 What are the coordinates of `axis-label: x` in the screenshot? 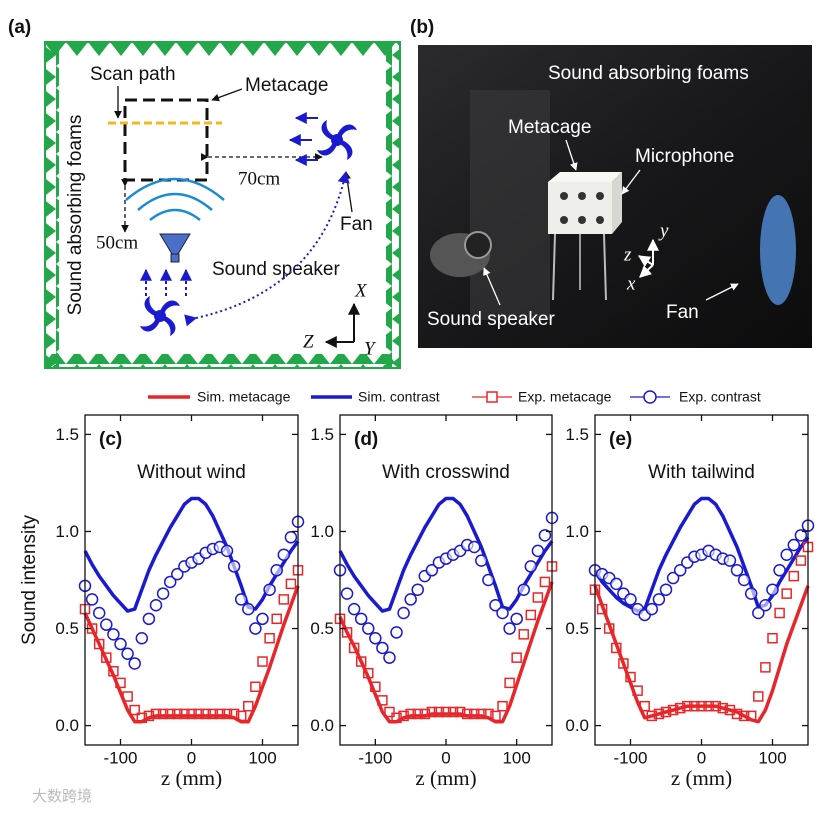 It's located at (631, 283).